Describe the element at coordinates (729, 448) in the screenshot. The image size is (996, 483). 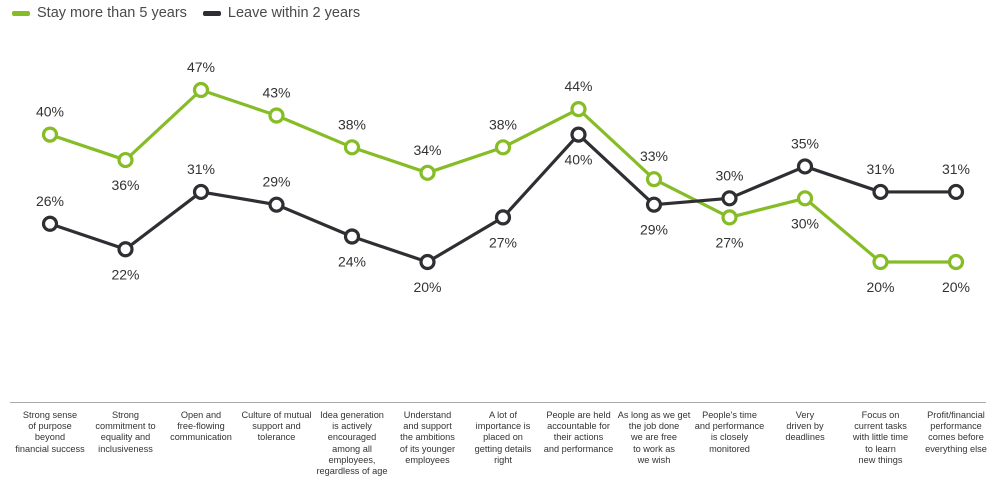
I see `x-tick-label-line: monitored` at that location.